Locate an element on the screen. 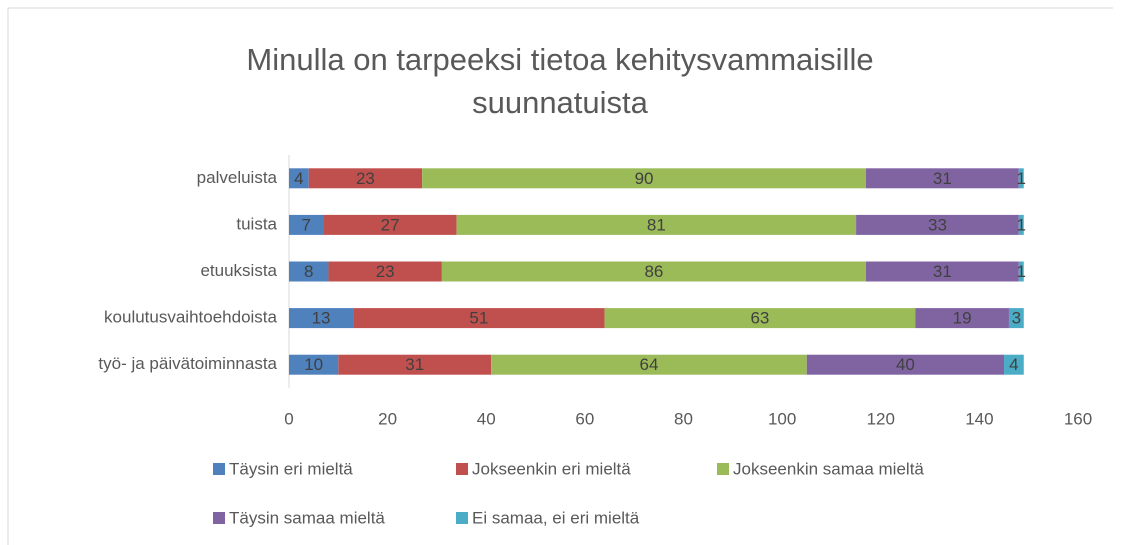  data-label: 10 is located at coordinates (313, 364).